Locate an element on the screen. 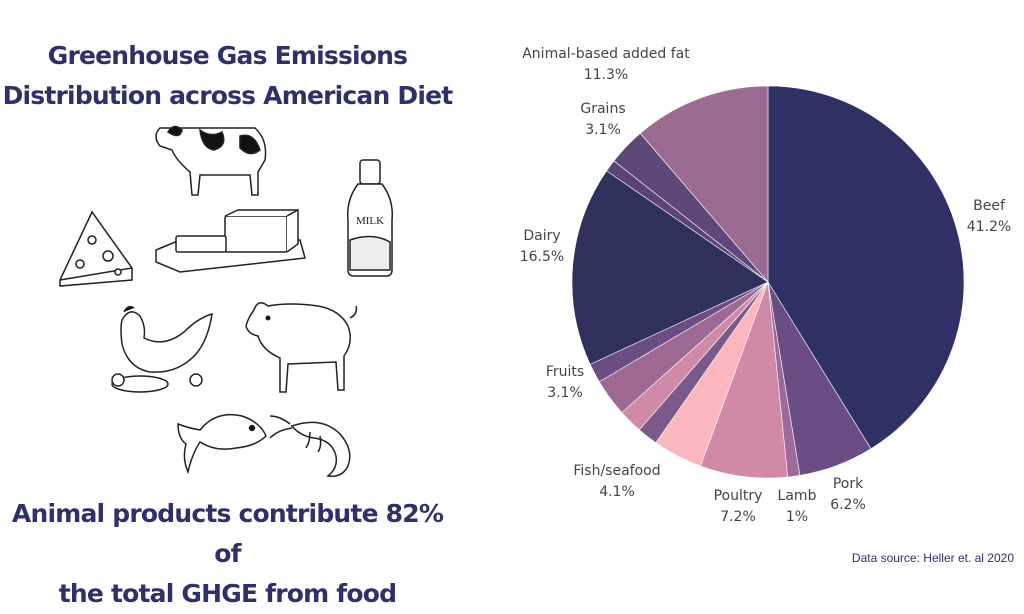  title-line-2: Distribution across American Diet is located at coordinates (228, 95).